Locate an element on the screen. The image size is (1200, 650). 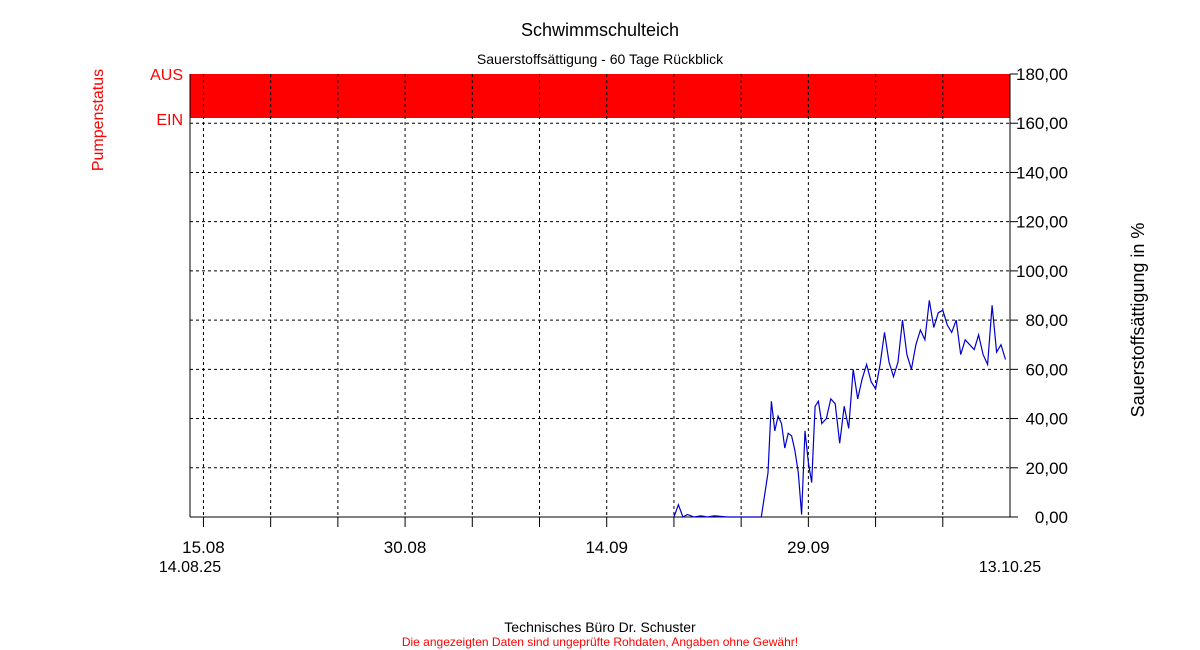
x-start-date-label: 14.08.25 is located at coordinates (190, 567).